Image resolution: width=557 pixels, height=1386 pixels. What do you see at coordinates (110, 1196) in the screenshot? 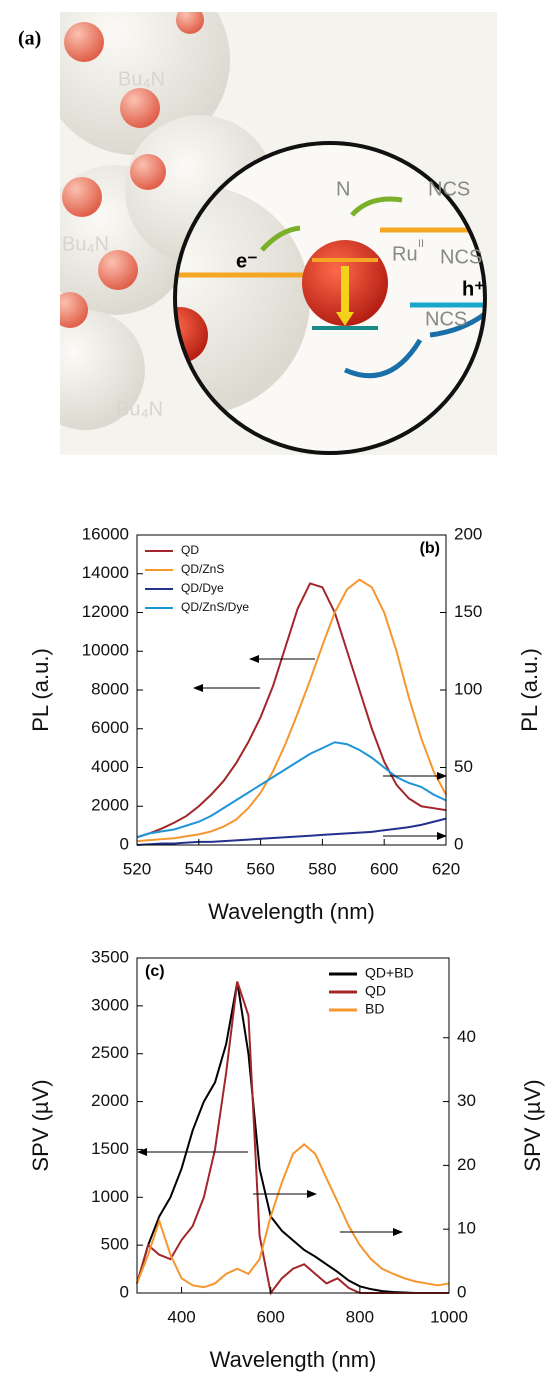
I see `y-tick-label: 1000` at bounding box center [110, 1196].